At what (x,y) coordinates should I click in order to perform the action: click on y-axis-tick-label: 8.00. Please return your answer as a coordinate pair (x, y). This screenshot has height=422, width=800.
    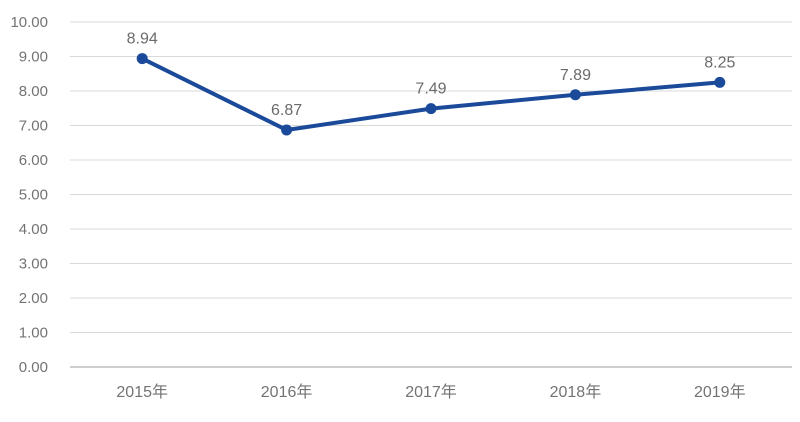
    Looking at the image, I should click on (33, 91).